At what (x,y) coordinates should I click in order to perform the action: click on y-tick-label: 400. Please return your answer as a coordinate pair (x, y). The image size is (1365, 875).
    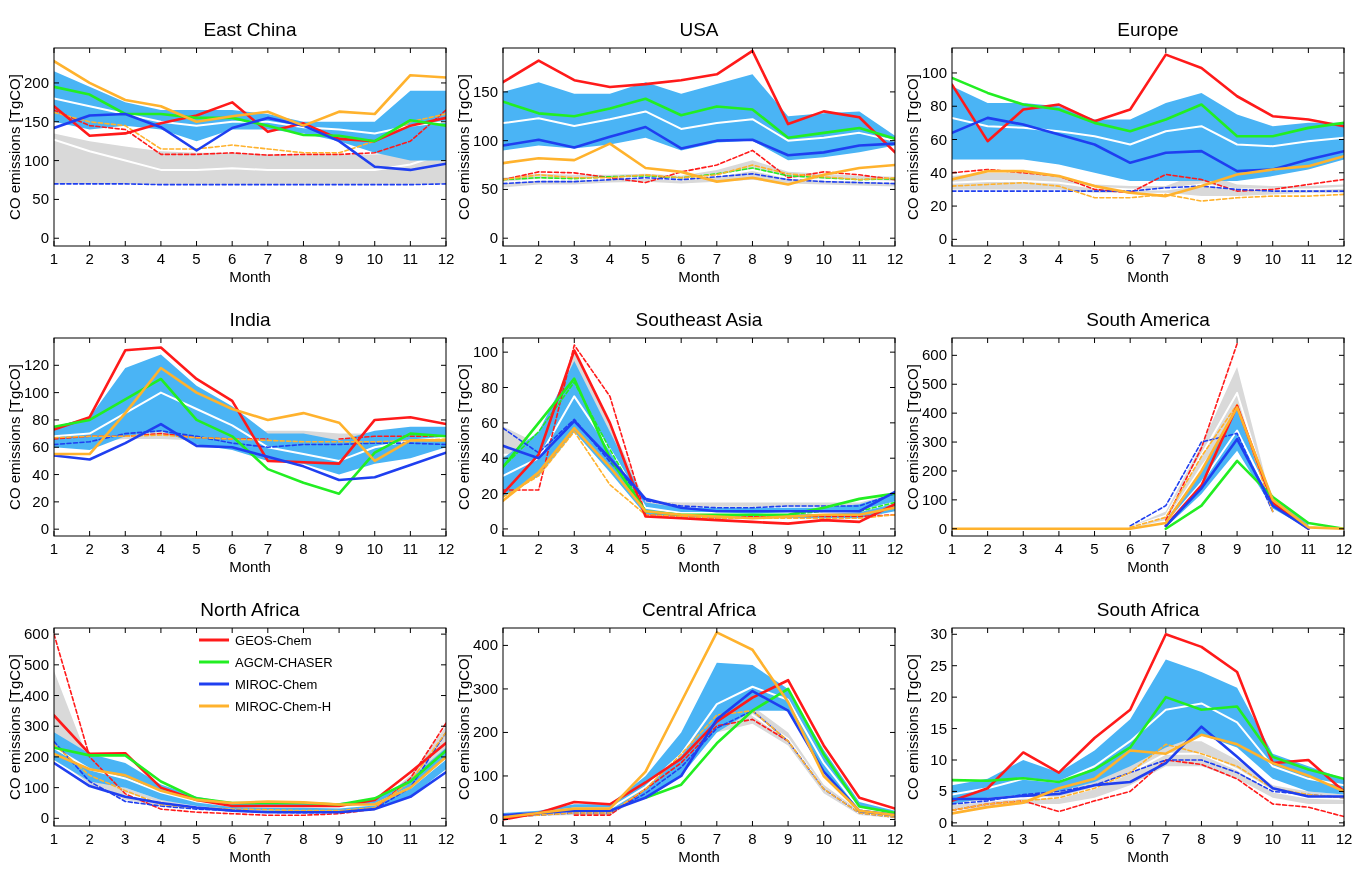
    Looking at the image, I should click on (485, 645).